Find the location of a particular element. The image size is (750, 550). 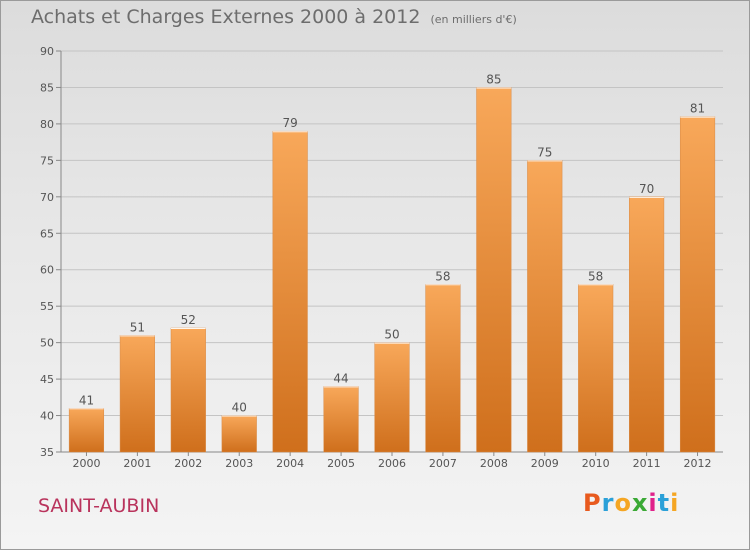

value-label-2004: 79 is located at coordinates (290, 123).